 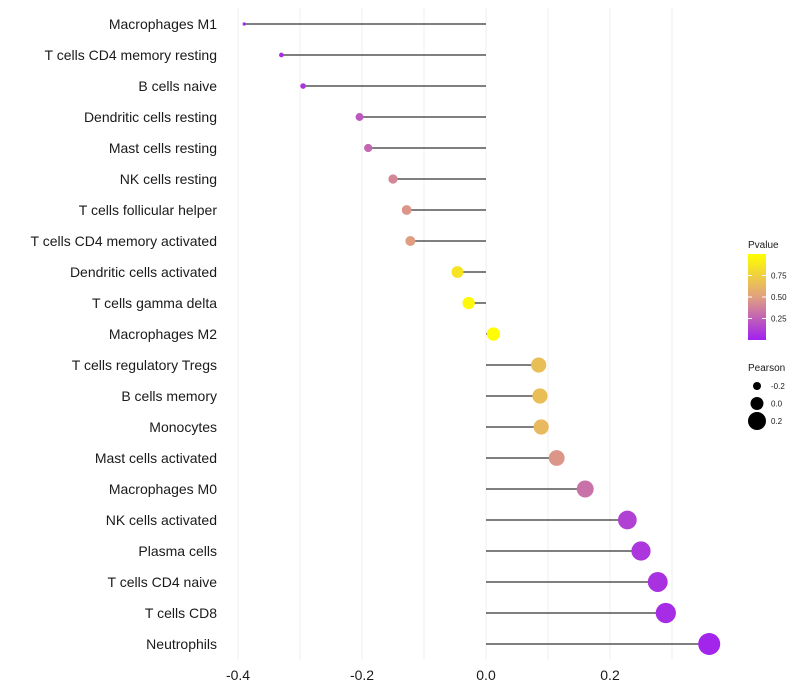 What do you see at coordinates (124, 241) in the screenshot?
I see `category-label: T cells CD4 memory activated` at bounding box center [124, 241].